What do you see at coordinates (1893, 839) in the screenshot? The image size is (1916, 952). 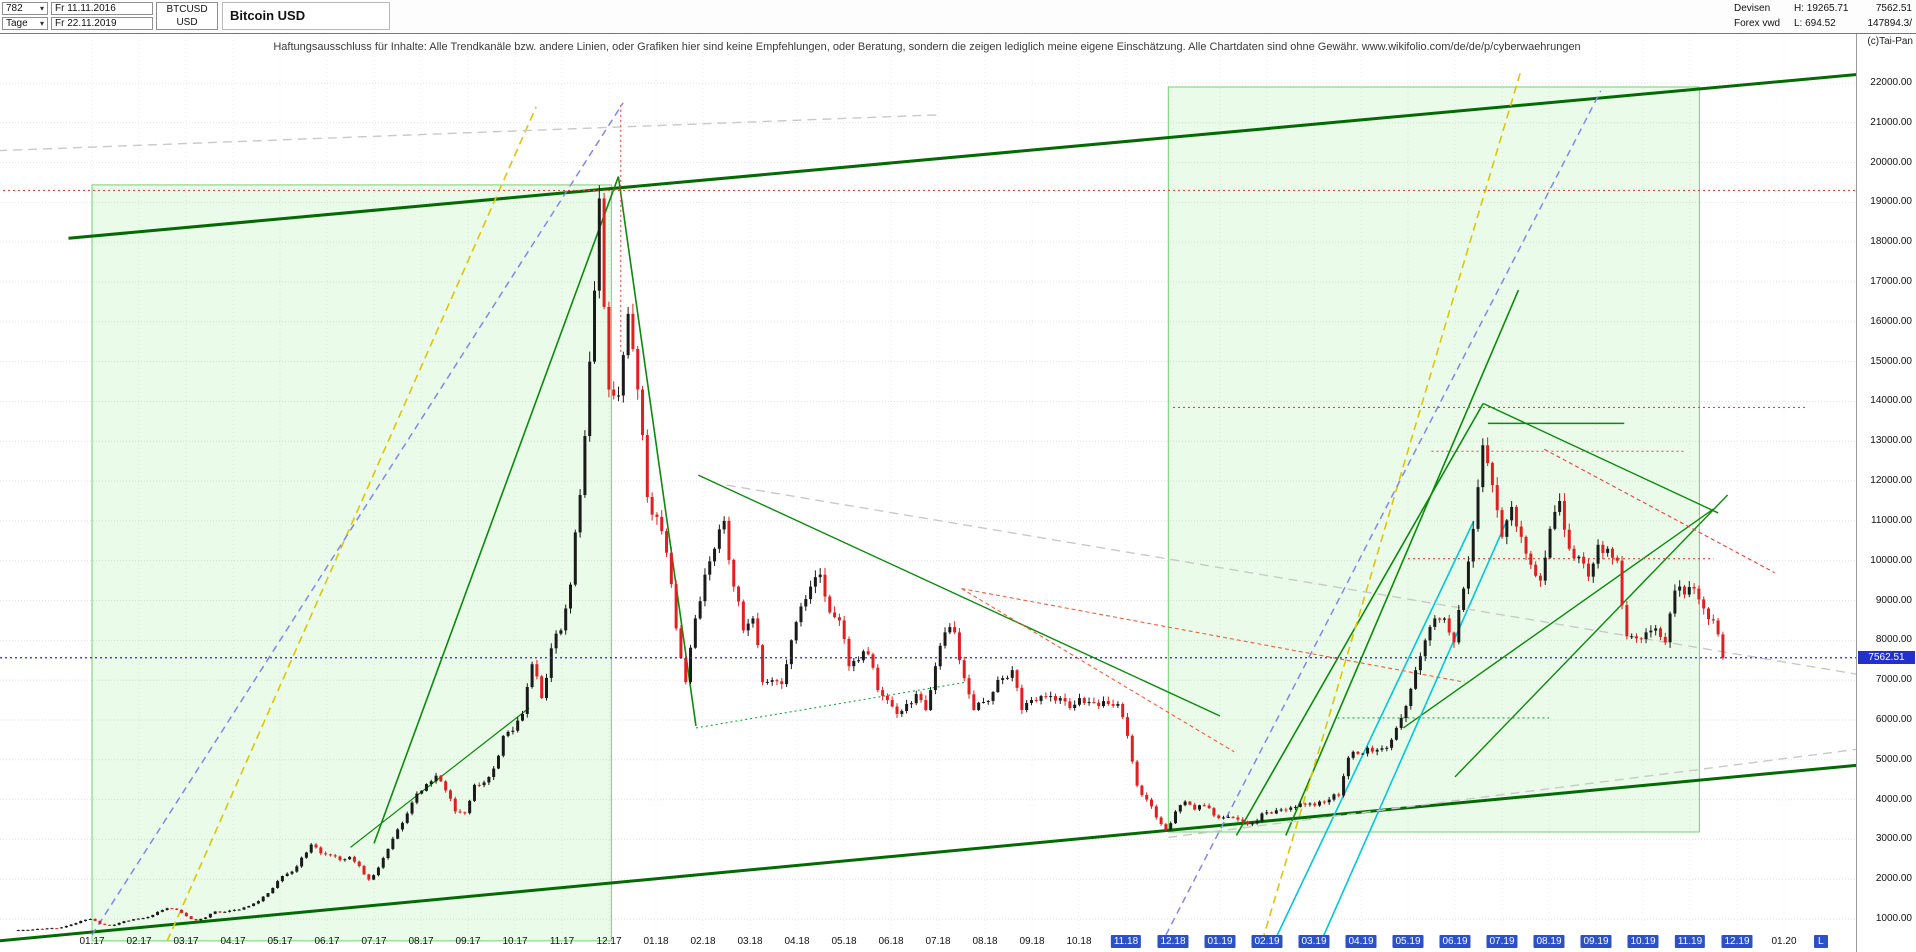 I see `y-axis-tick: 3000.00` at bounding box center [1893, 839].